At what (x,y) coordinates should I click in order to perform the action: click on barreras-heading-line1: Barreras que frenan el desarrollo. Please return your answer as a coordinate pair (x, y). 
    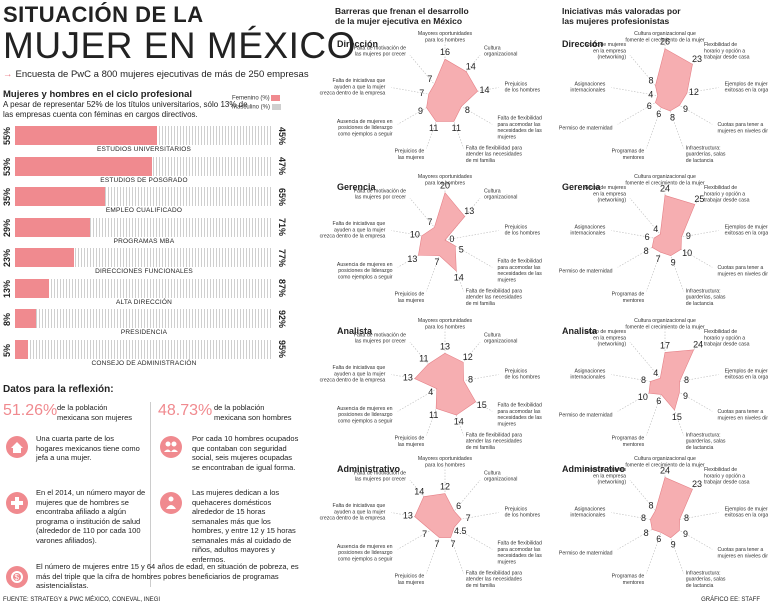
    Looking at the image, I should click on (402, 11).